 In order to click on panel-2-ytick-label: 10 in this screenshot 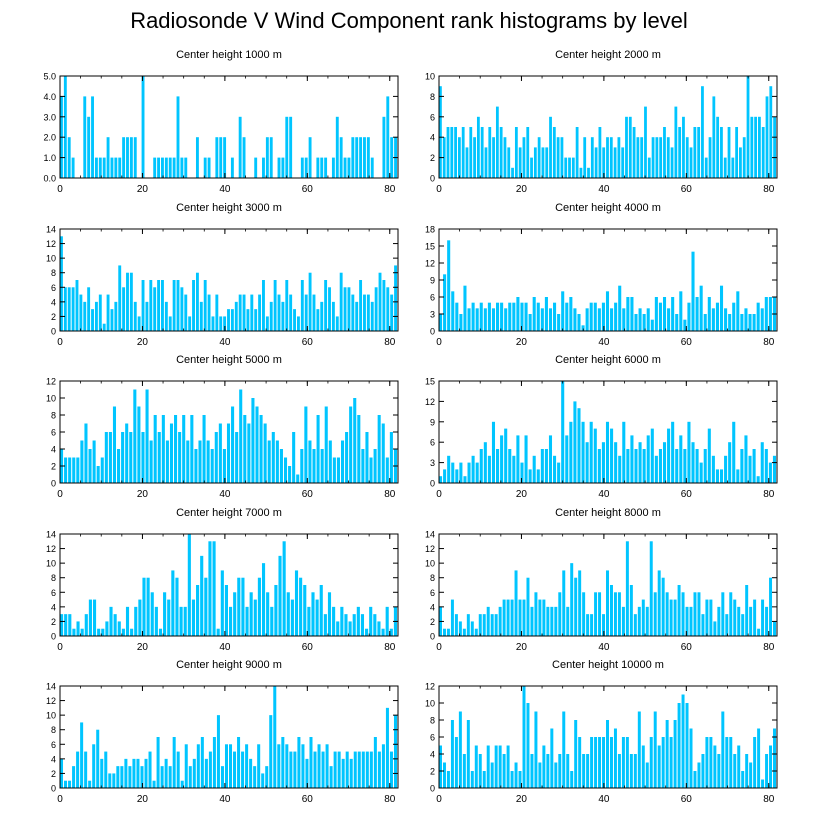, I will do `click(430, 77)`.